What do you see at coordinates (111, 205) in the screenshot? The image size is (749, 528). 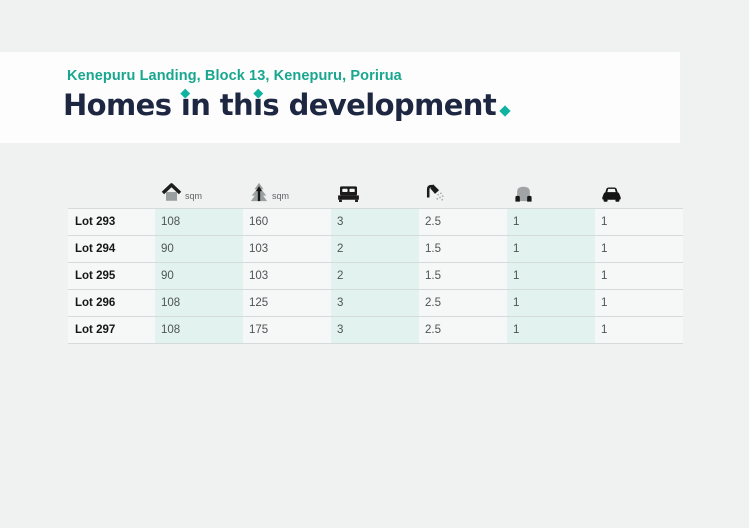 I see `lot-column-header` at bounding box center [111, 205].